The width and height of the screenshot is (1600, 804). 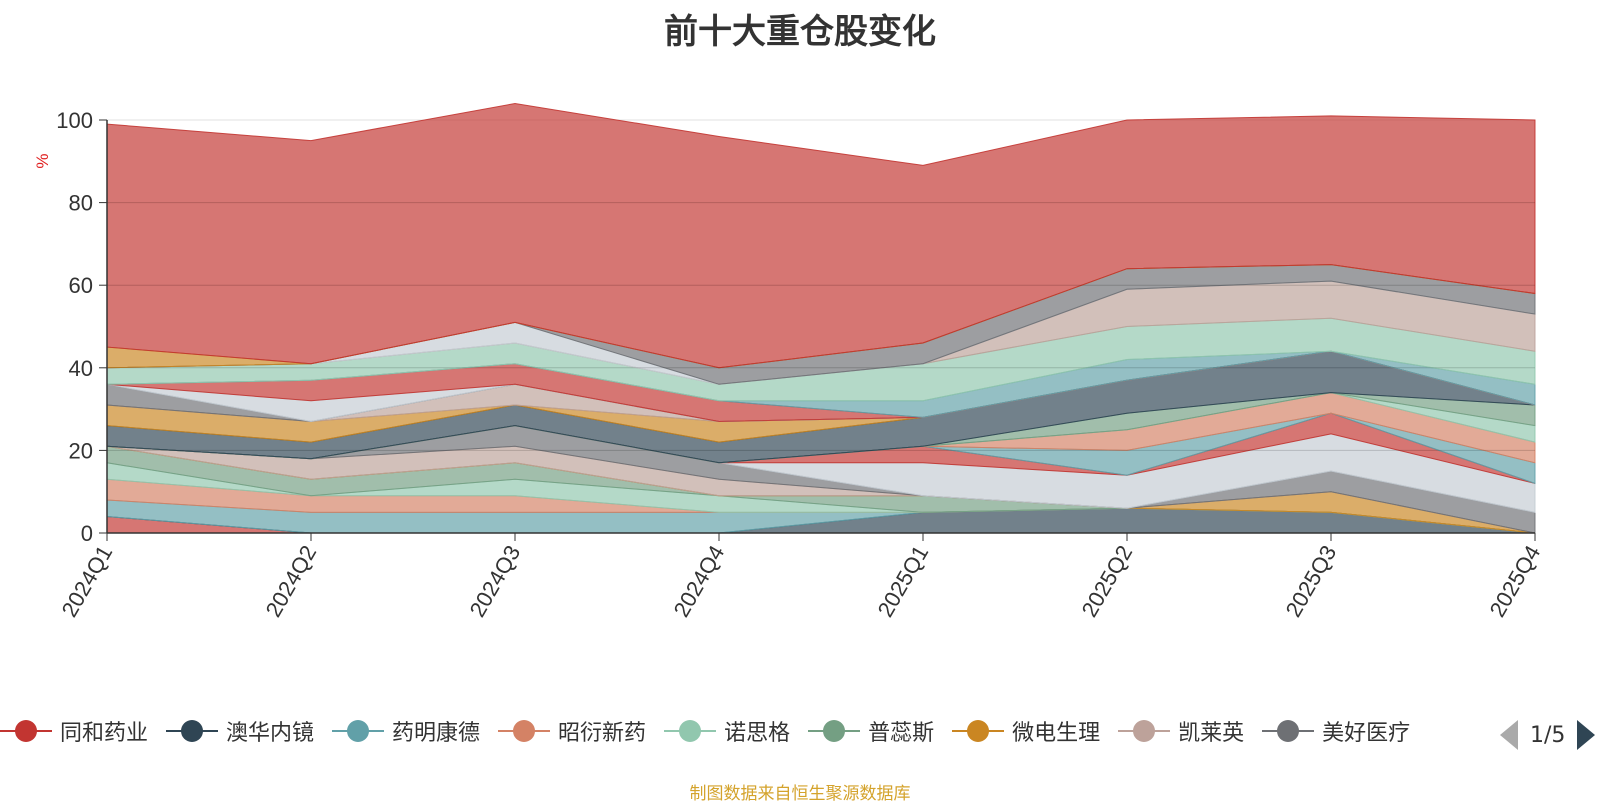 I want to click on legend-label: 同和药业, so click(x=104, y=733).